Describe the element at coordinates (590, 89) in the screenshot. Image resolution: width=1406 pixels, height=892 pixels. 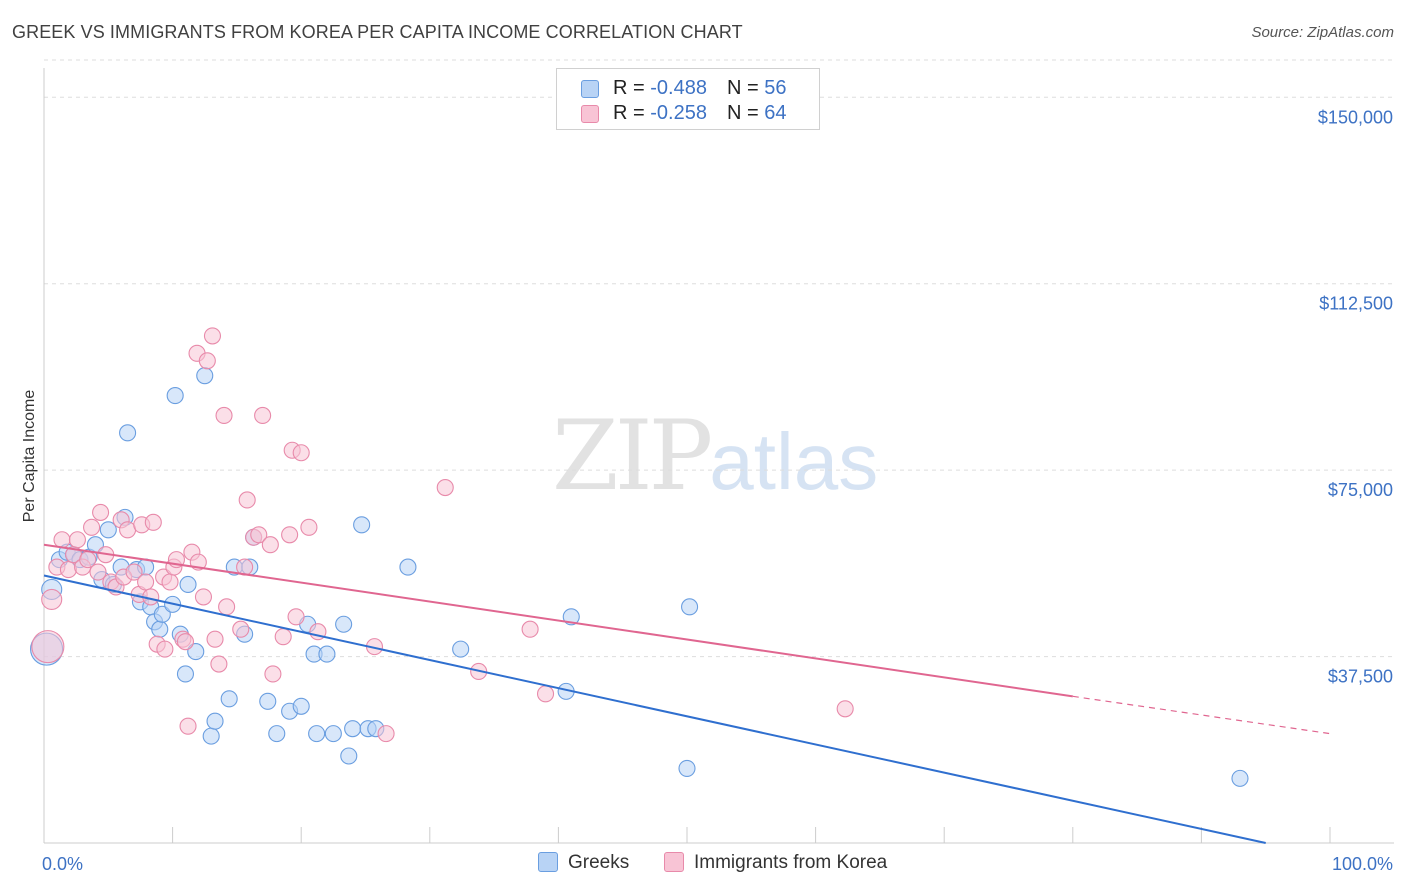
I see `legend-swatch-greeks` at that location.